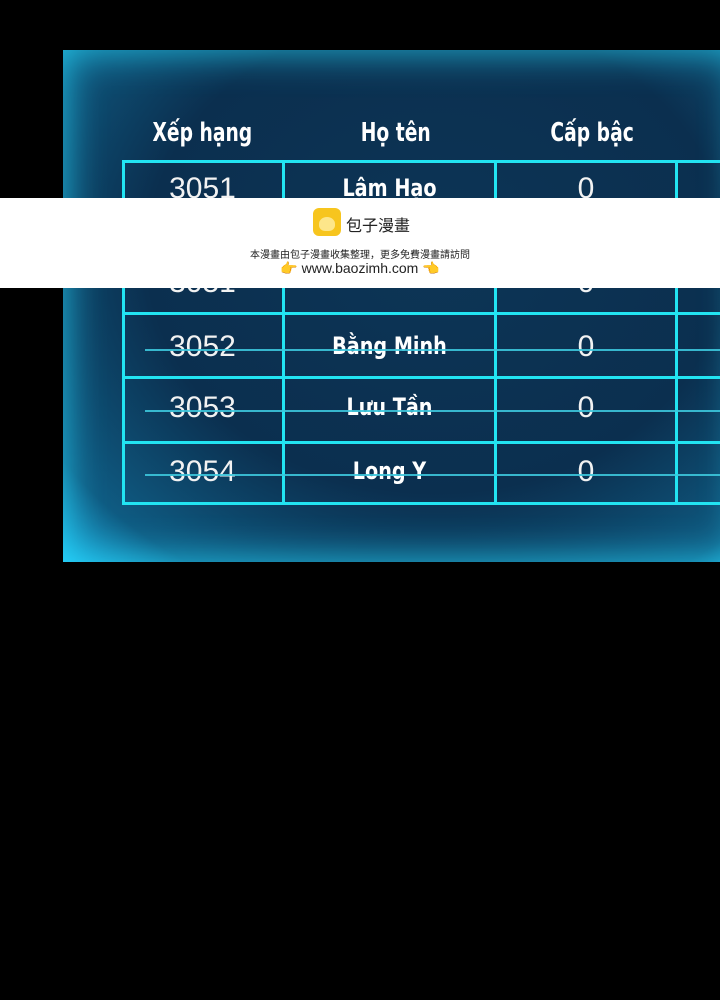 The image size is (720, 1000). Describe the element at coordinates (592, 133) in the screenshot. I see `header-level: Cấp bậc` at that location.